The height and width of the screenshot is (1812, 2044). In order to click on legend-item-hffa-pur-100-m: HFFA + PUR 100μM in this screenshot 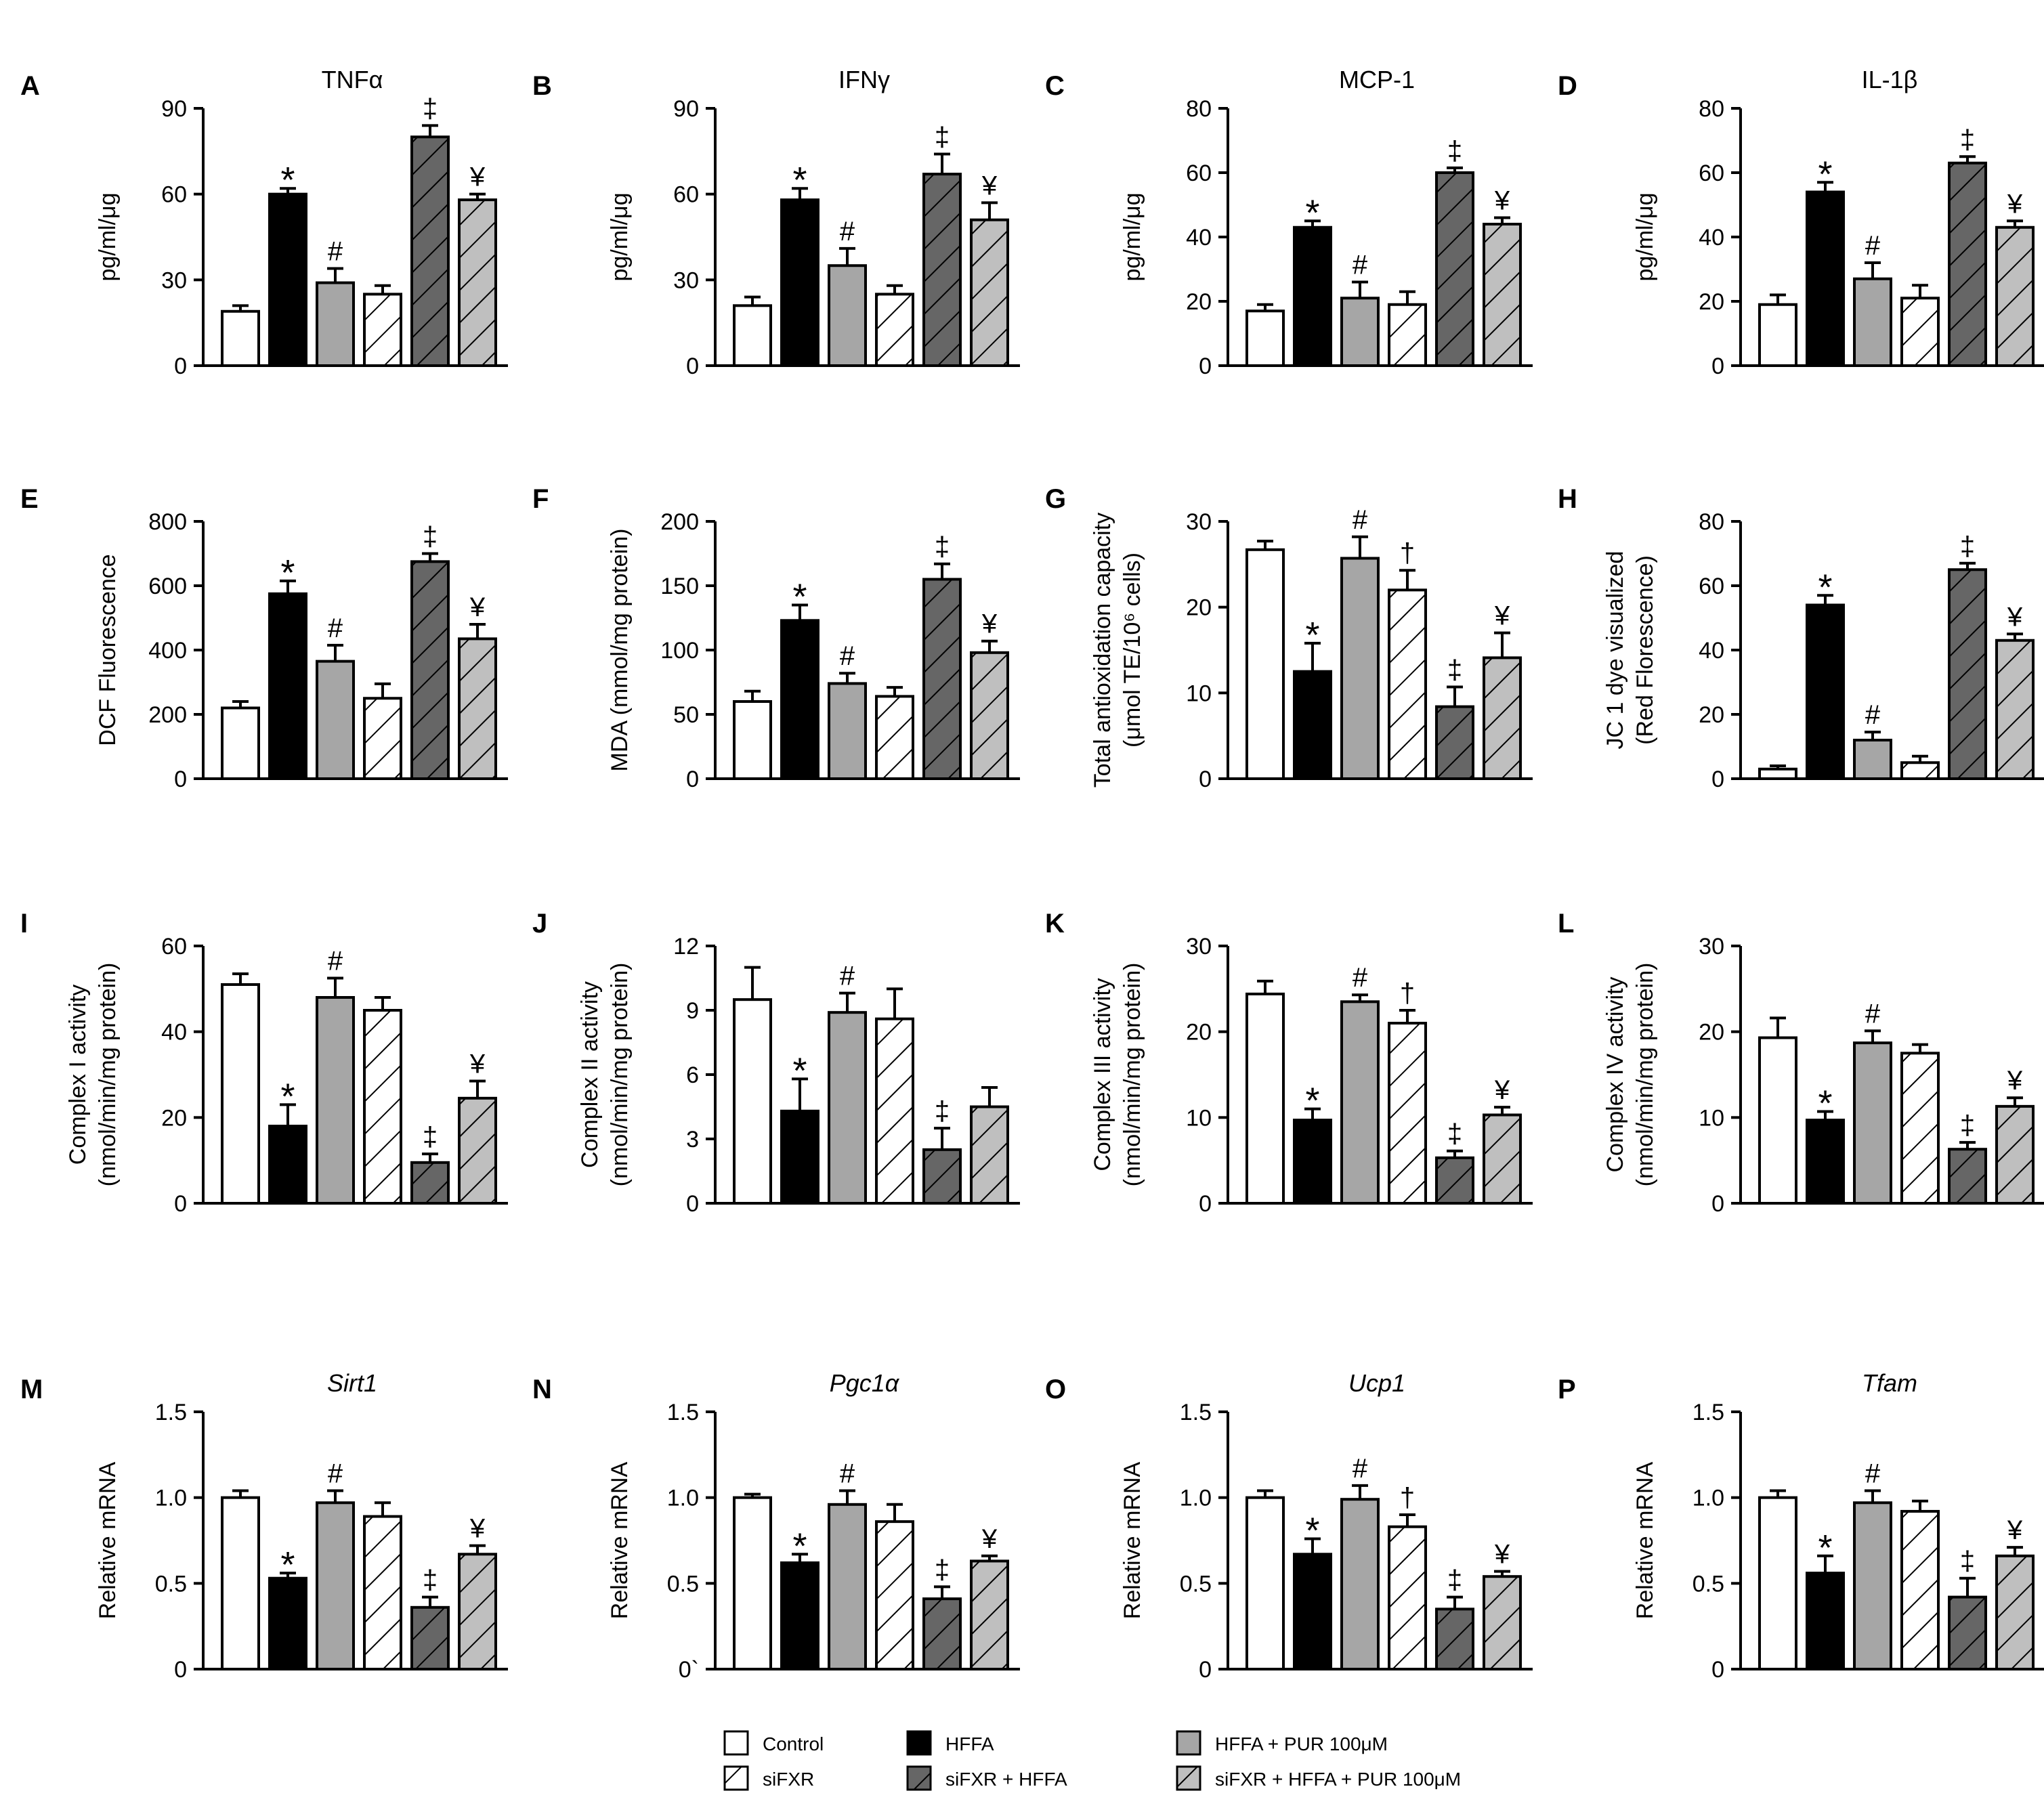, I will do `click(1282, 1743)`.